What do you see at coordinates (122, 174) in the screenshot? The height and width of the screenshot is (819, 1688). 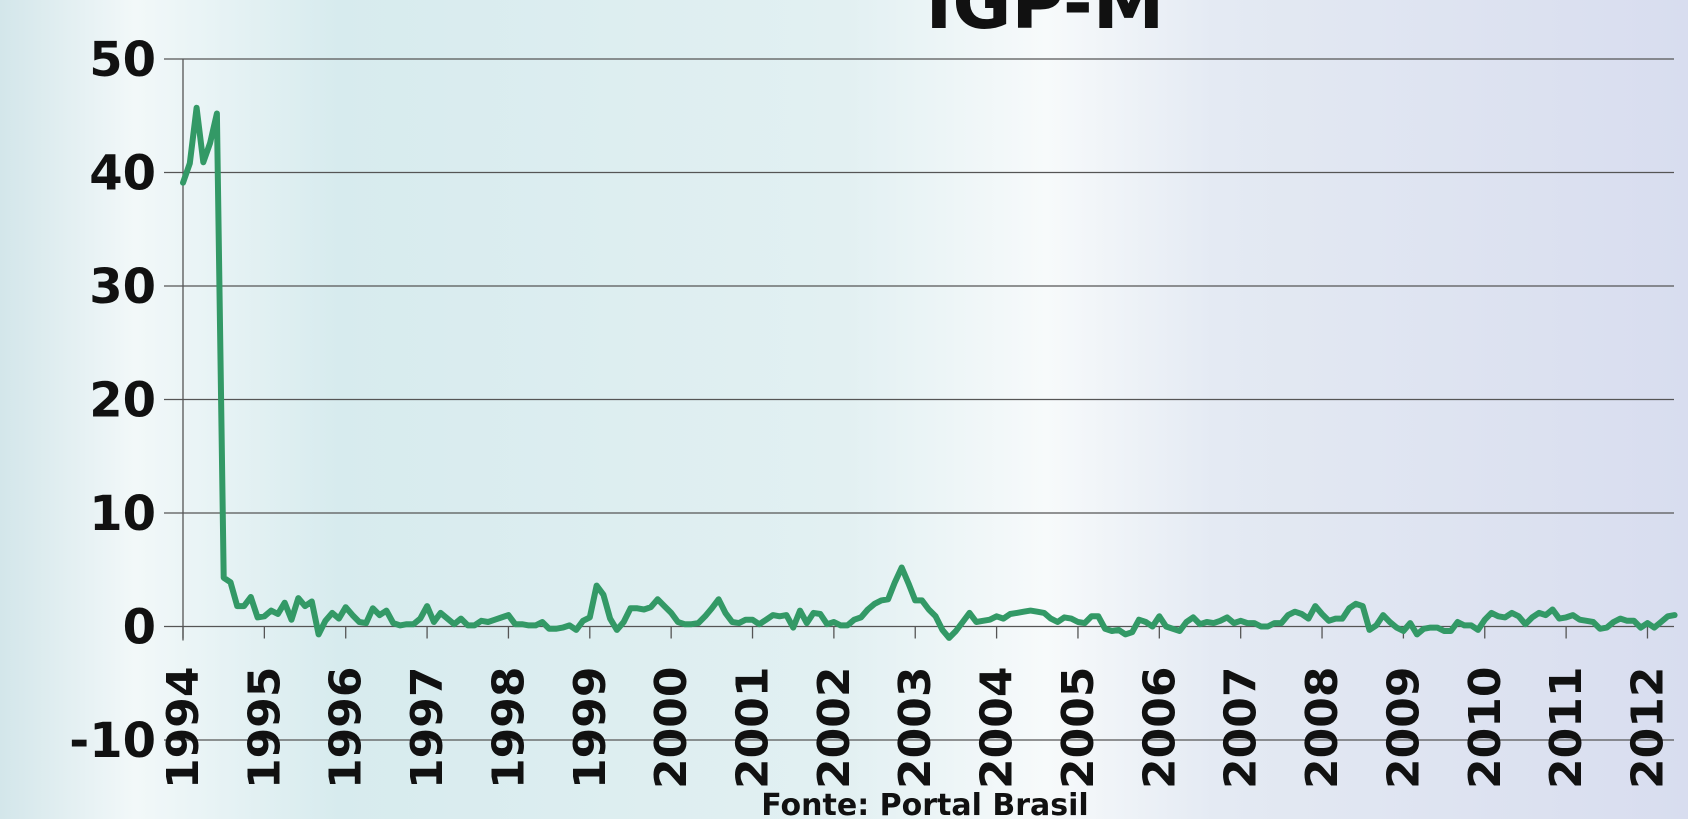 I see `y-tick-label: 40` at bounding box center [122, 174].